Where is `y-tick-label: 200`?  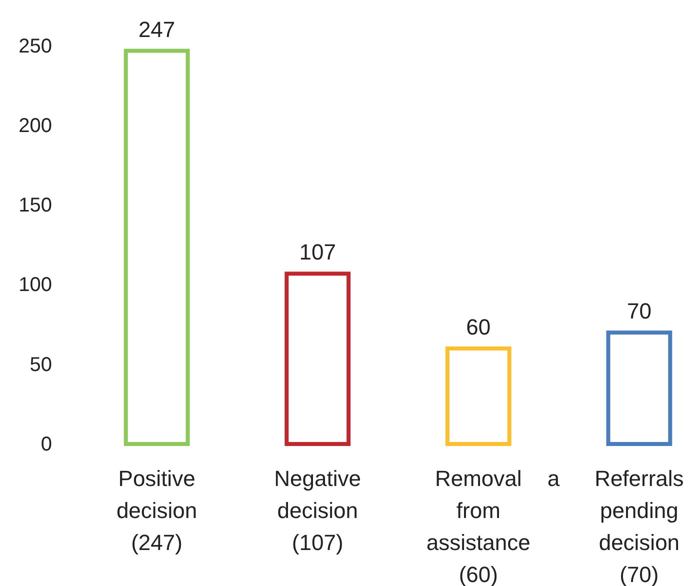 y-tick-label: 200 is located at coordinates (35, 126).